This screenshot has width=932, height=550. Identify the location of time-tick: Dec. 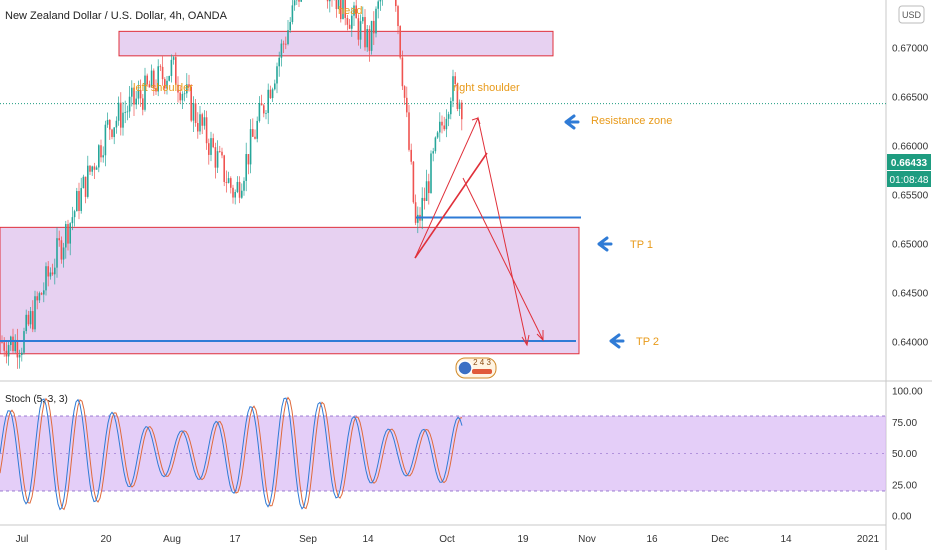
(720, 539).